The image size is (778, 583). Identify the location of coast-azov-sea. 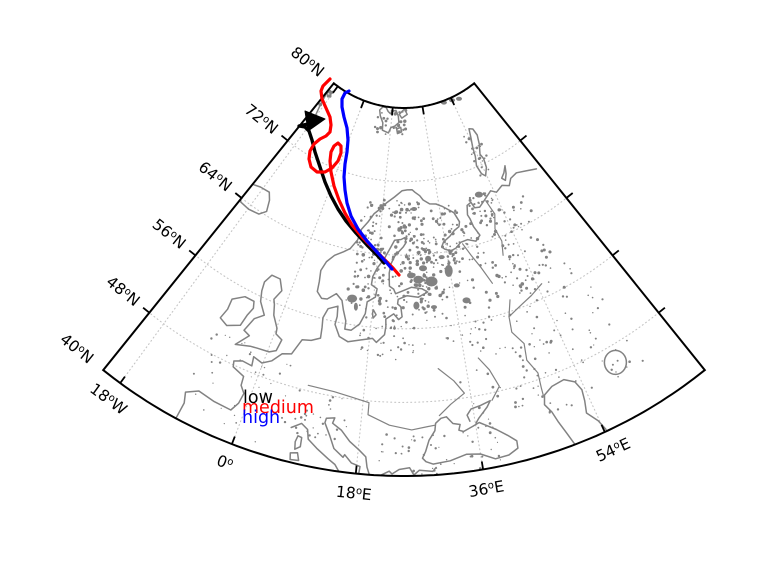
(478, 411).